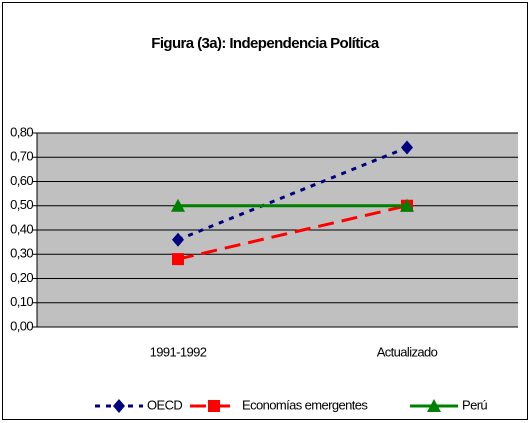 Image resolution: width=531 pixels, height=423 pixels. I want to click on y-tick-label: 0,20, so click(21, 277).